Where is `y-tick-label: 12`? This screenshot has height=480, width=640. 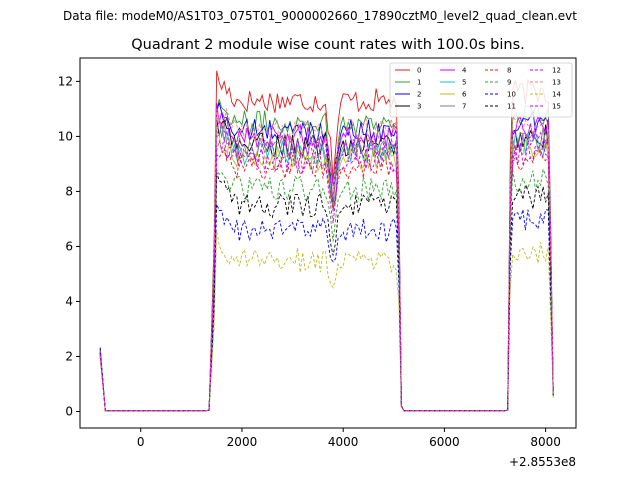 y-tick-label: 12 is located at coordinates (65, 81).